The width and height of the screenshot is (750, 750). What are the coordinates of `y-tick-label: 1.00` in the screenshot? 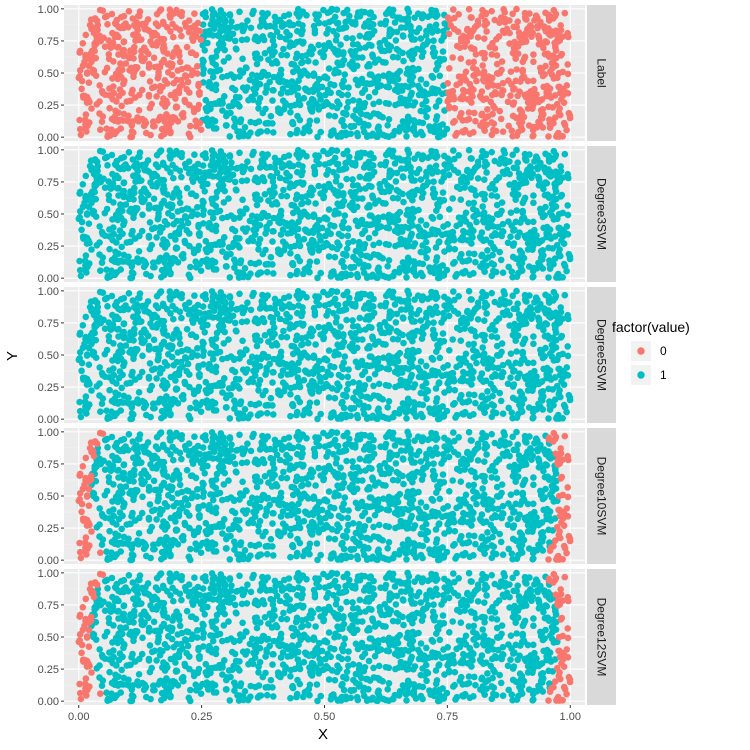 It's located at (48, 10).